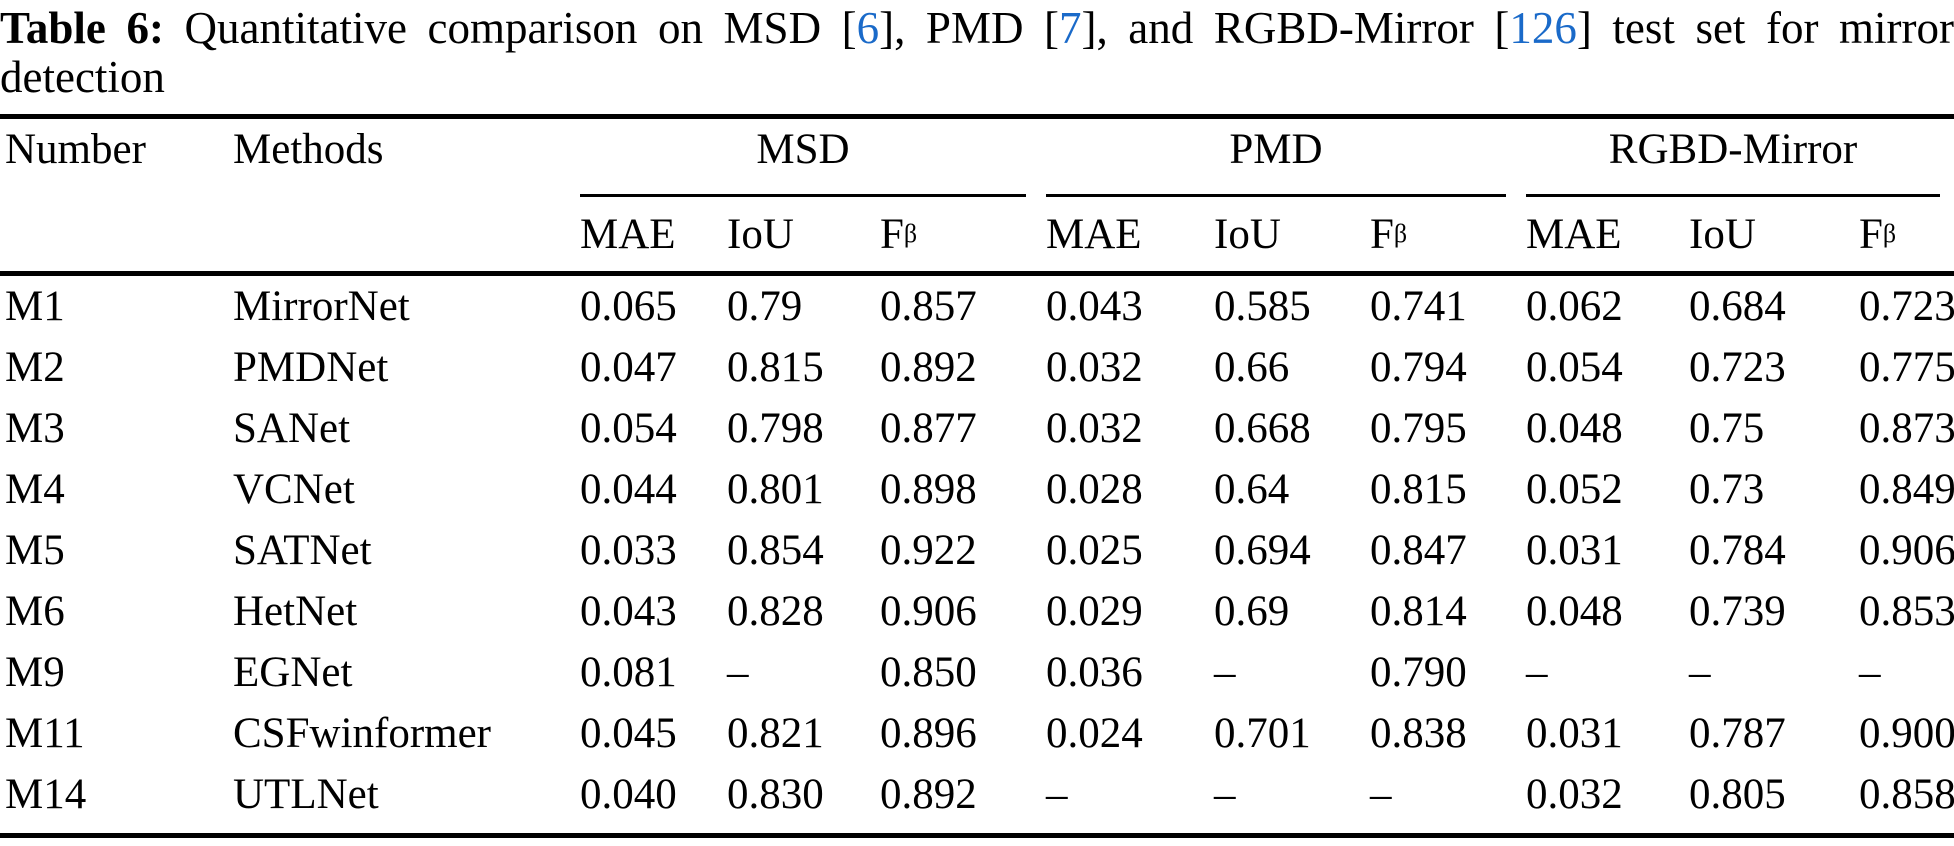 The image size is (1954, 846). I want to click on value-pmd-iou: 0.701, so click(1262, 733).